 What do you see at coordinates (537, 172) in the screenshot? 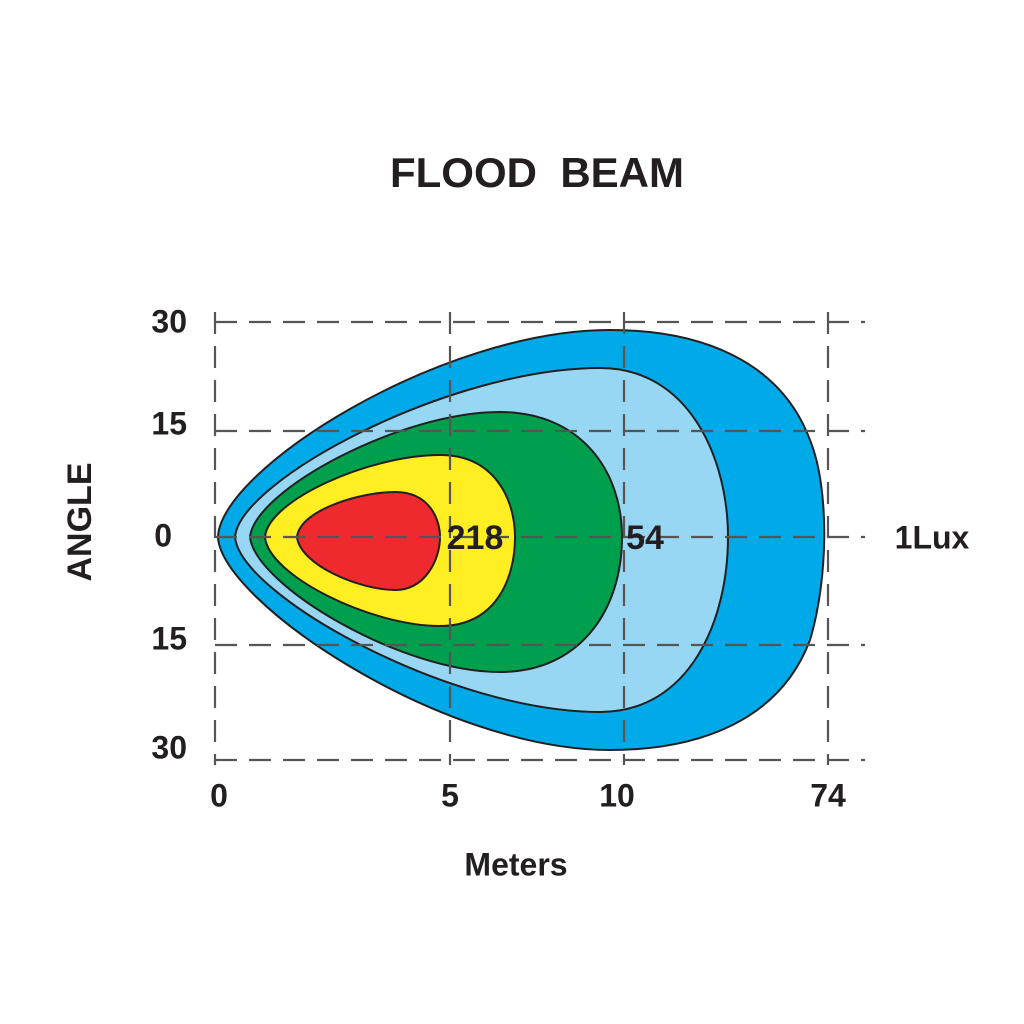
I see `title: FLOOD BEAM` at bounding box center [537, 172].